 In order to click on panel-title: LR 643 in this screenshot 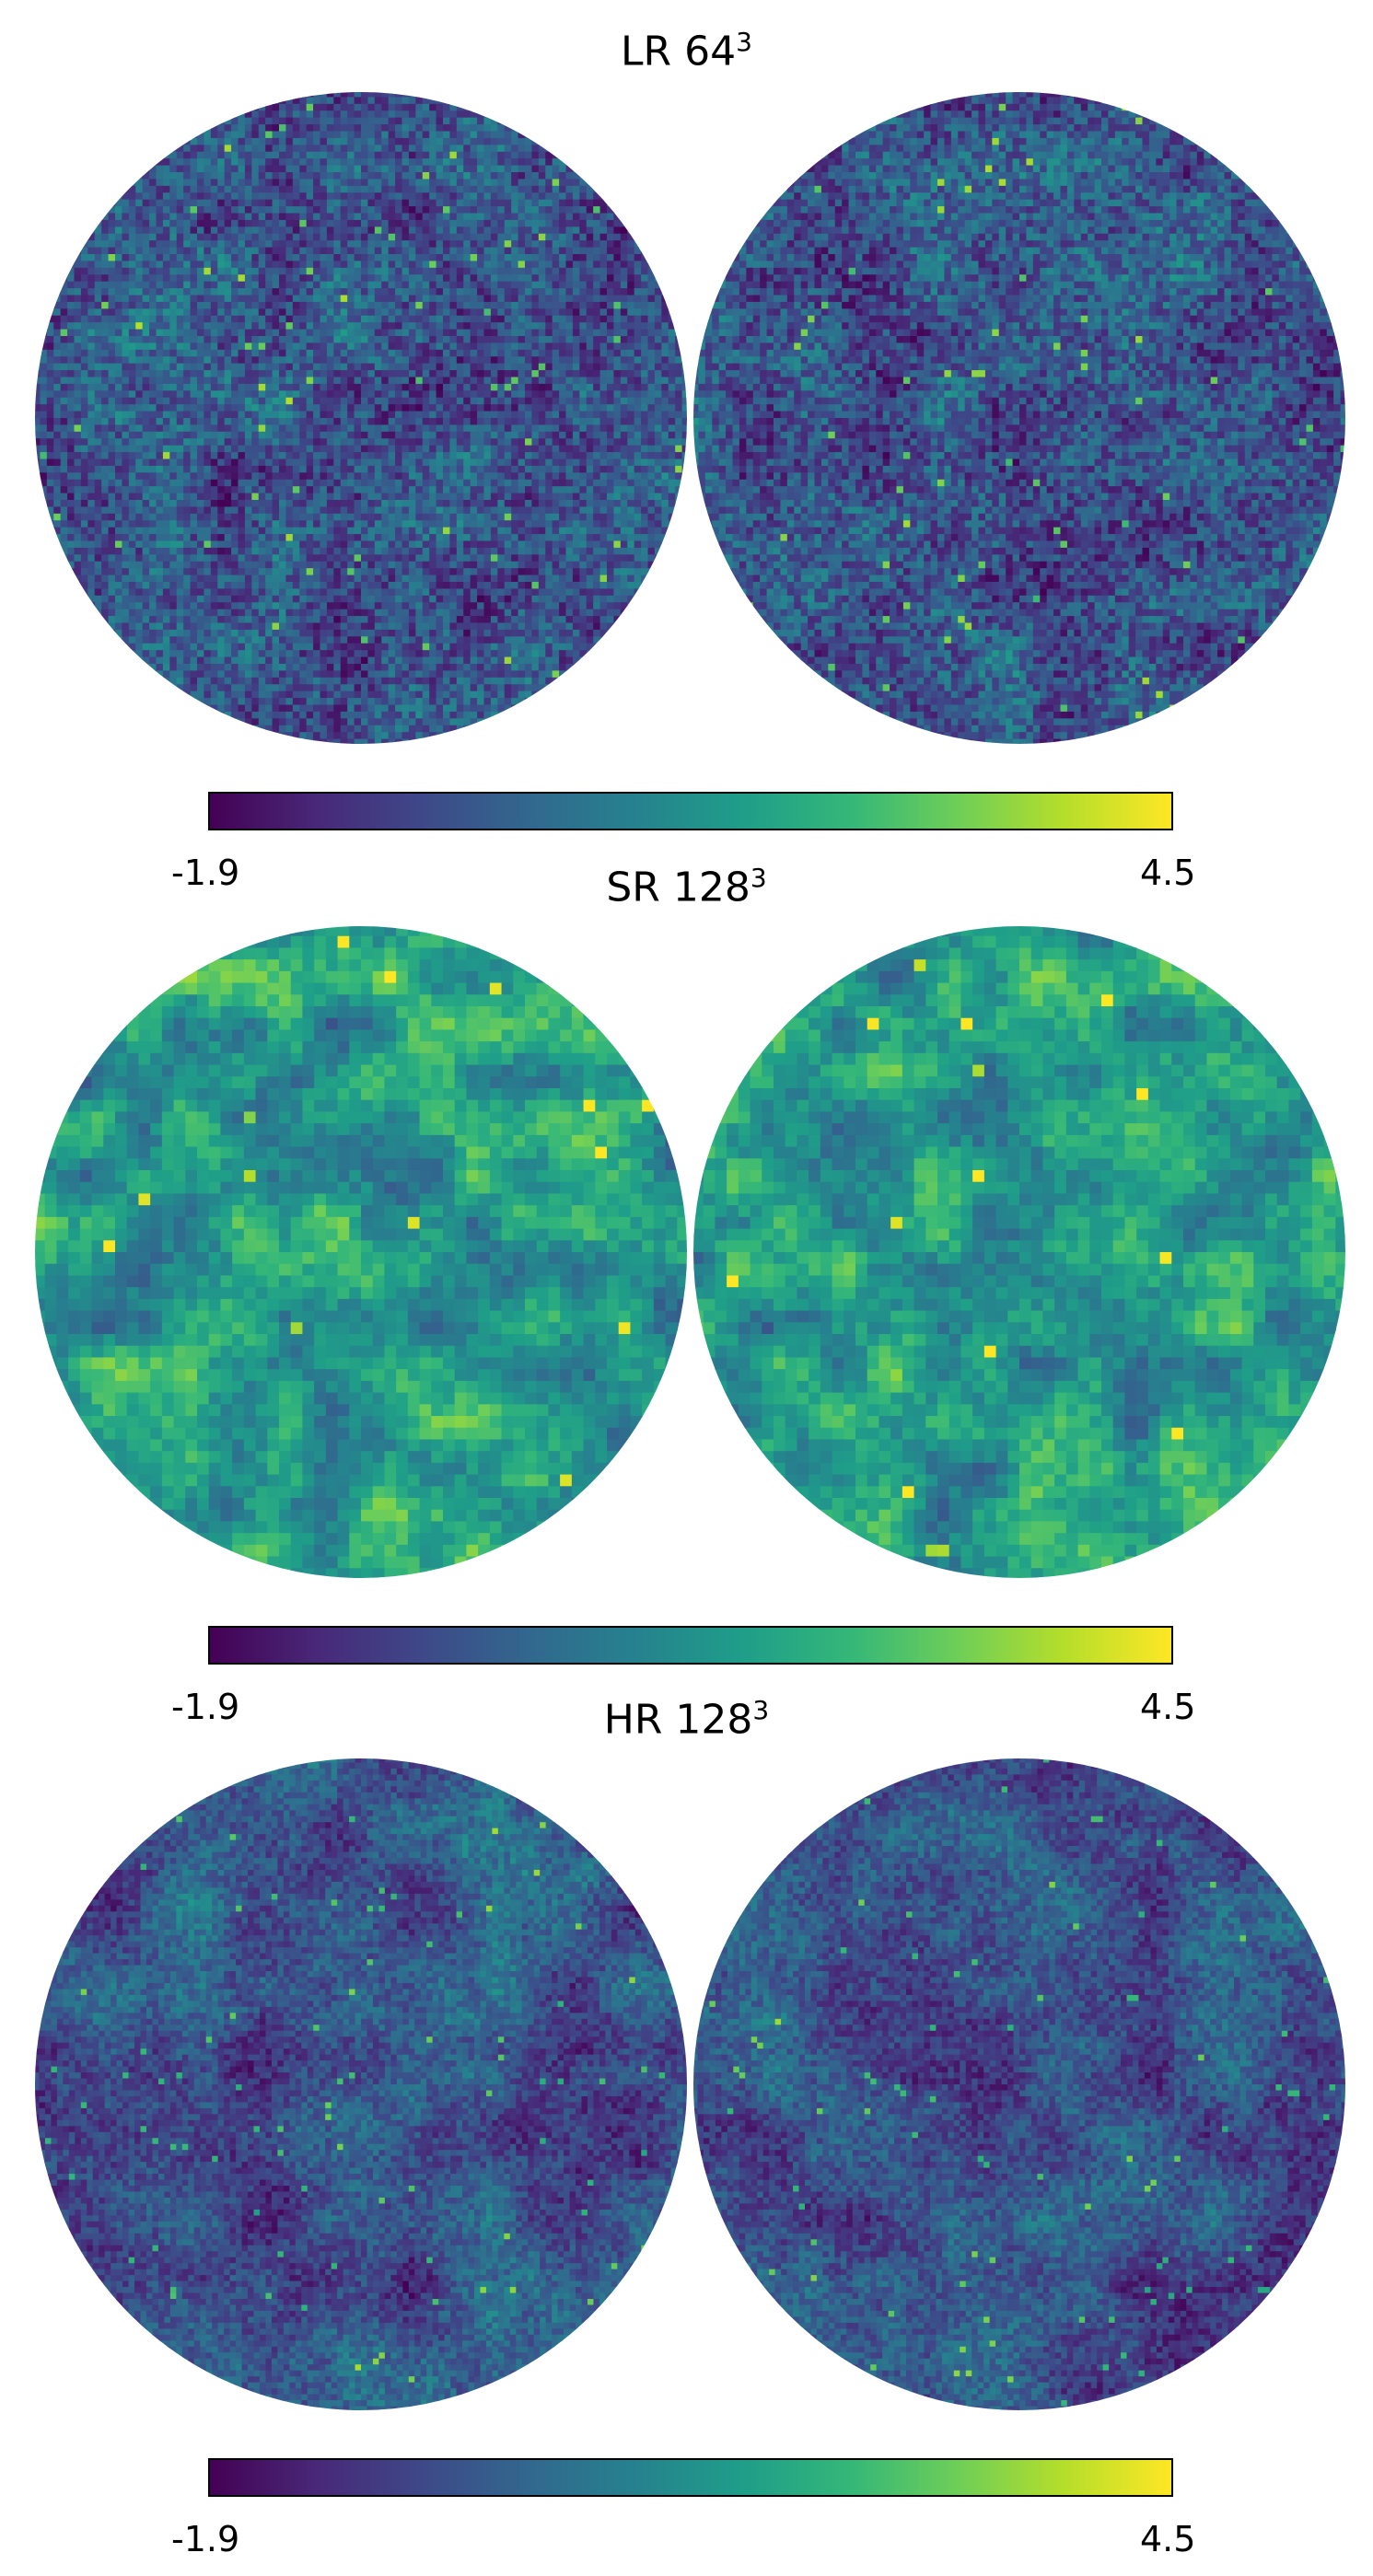, I will do `click(686, 47)`.